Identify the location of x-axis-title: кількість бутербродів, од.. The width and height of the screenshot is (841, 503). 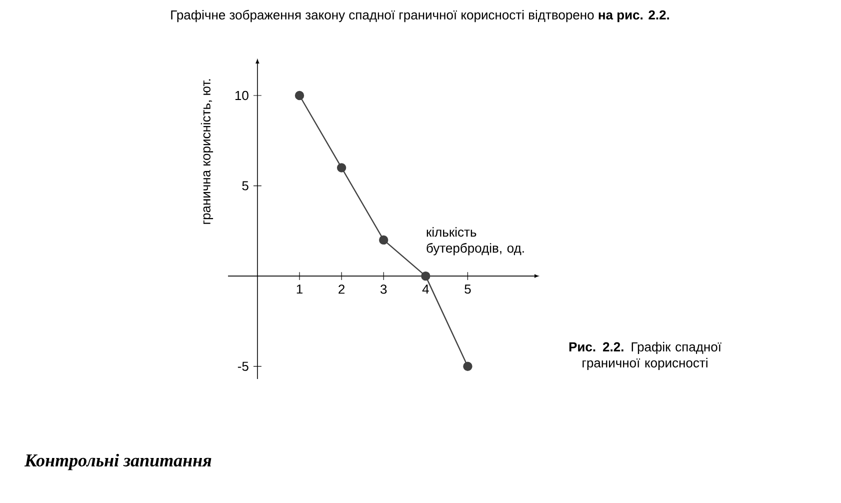
(475, 241).